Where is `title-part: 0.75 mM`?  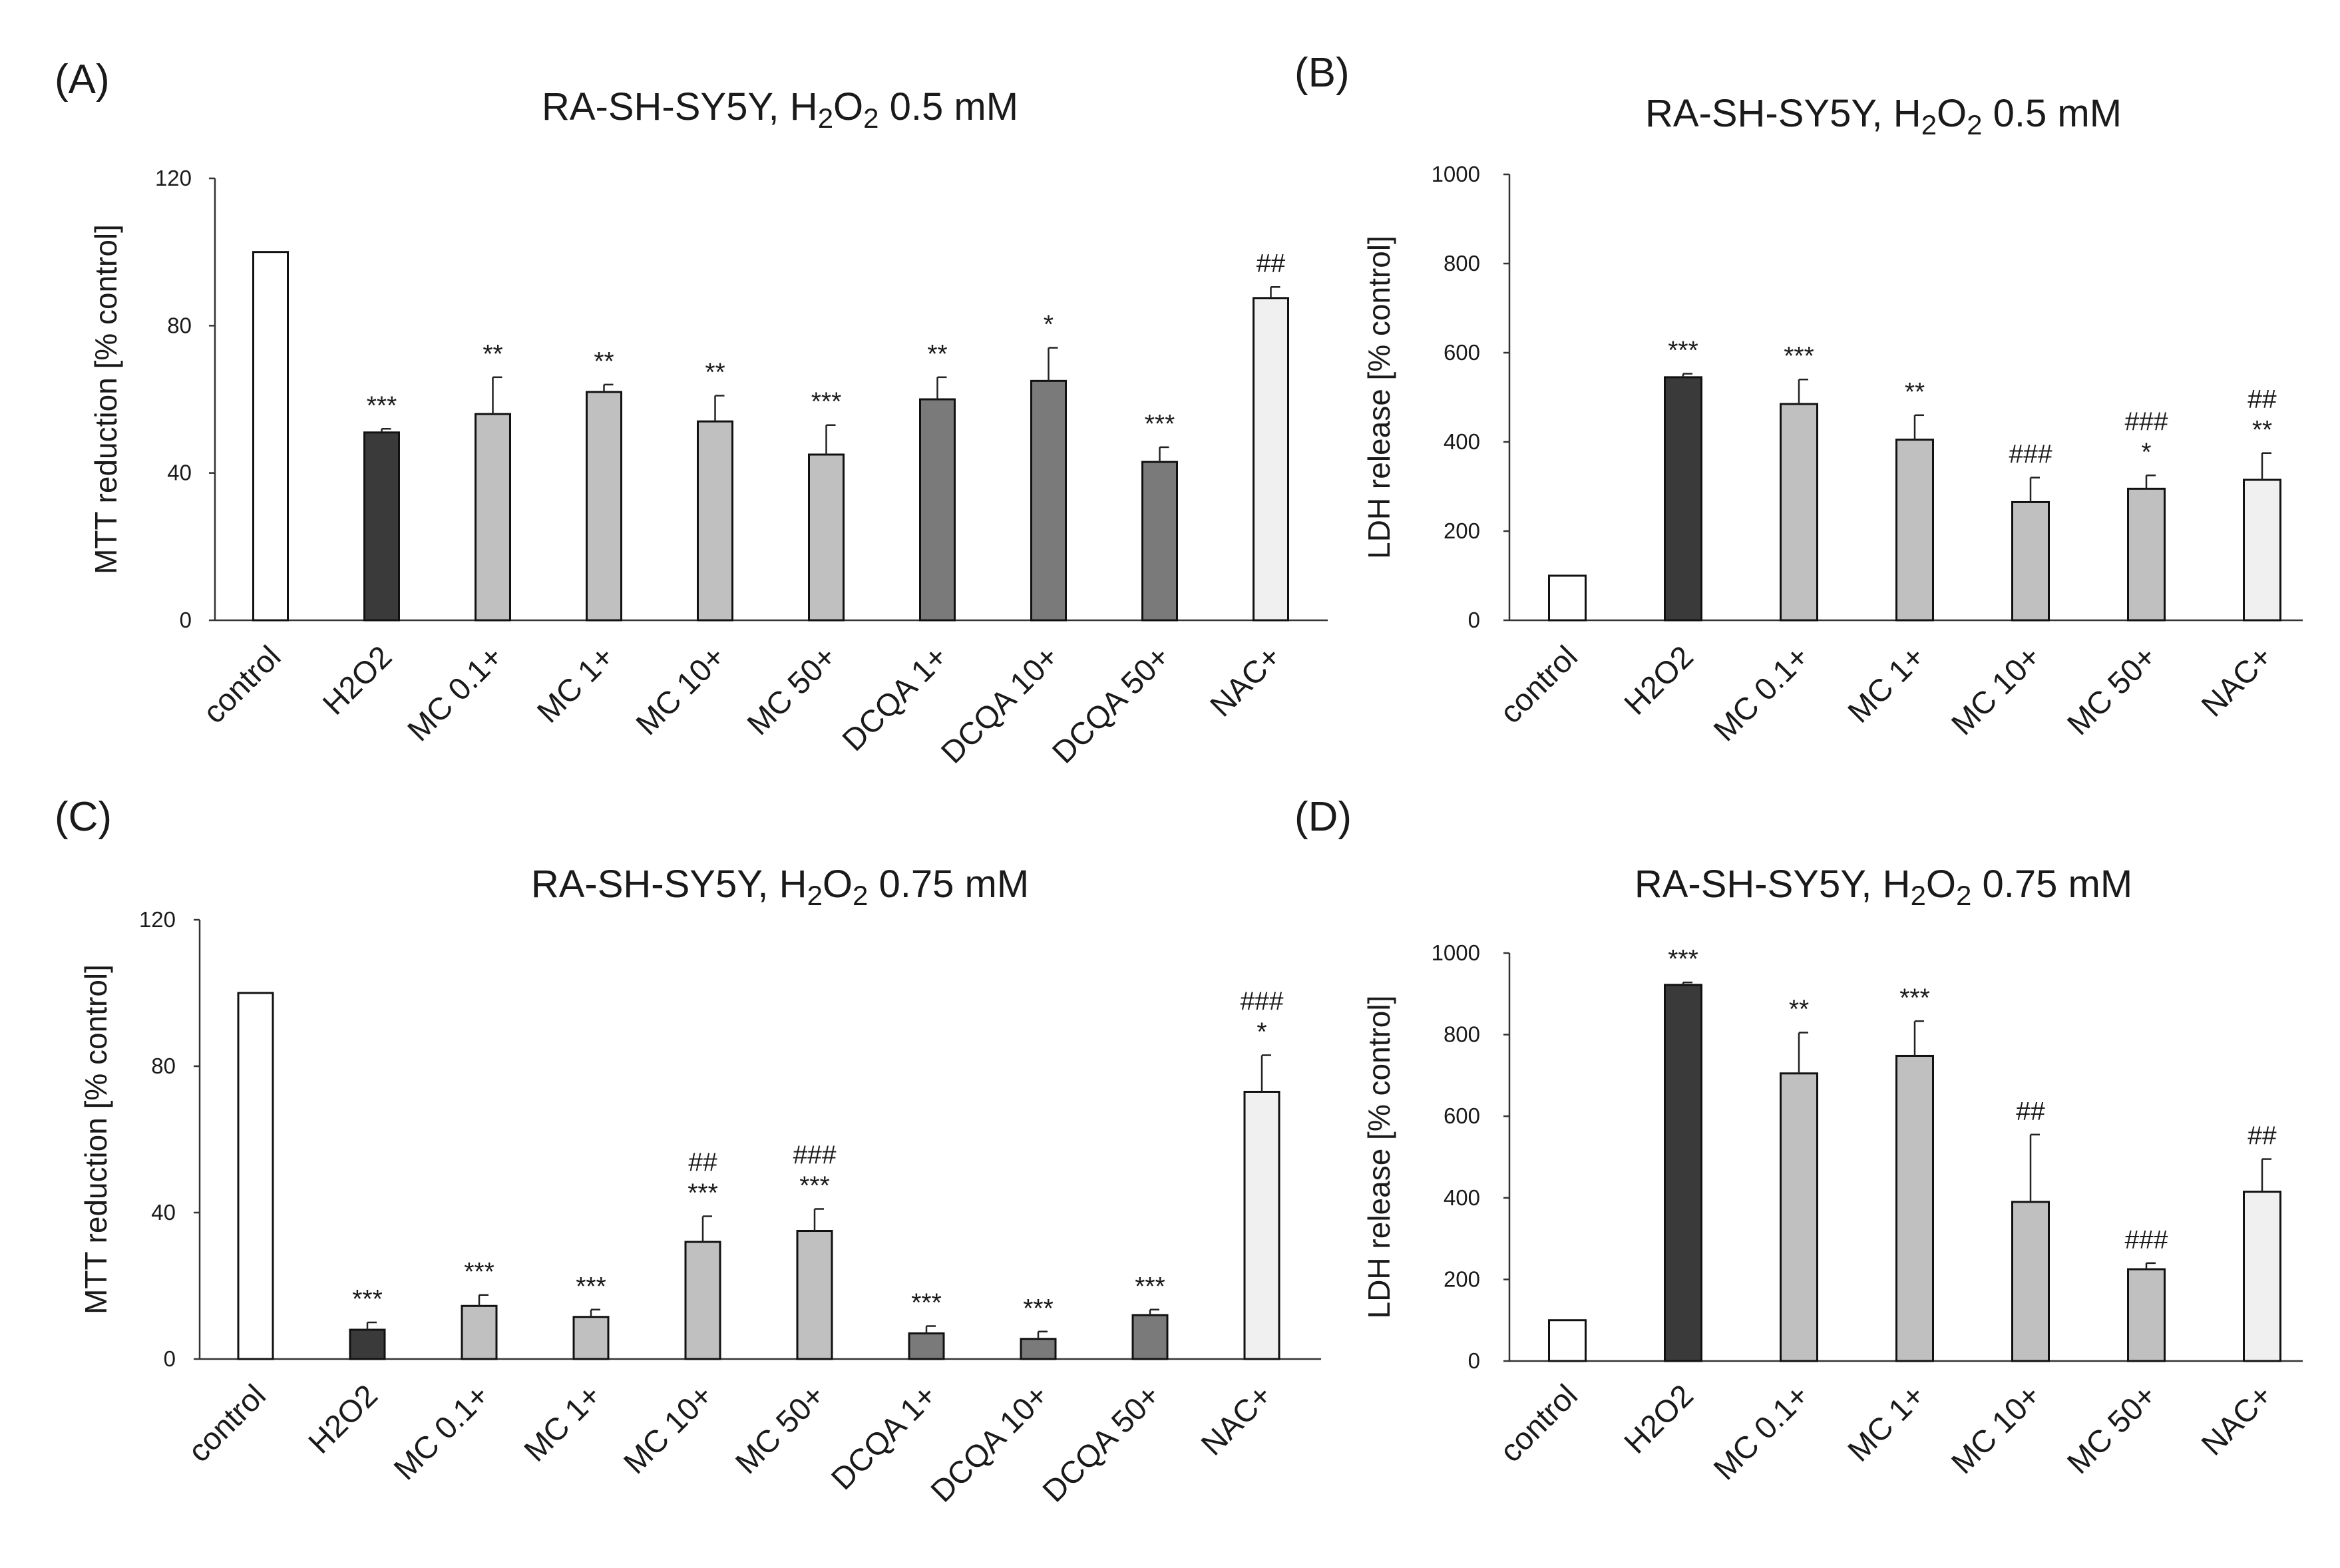 title-part: 0.75 mM is located at coordinates (949, 884).